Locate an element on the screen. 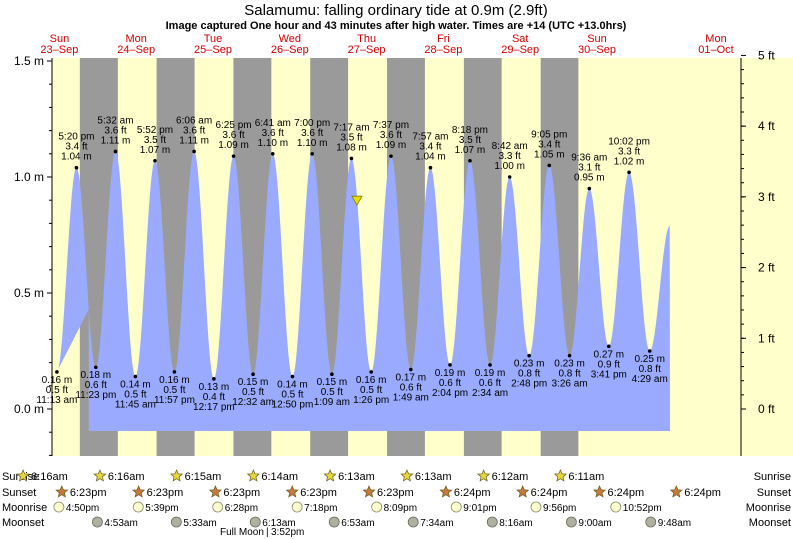 This screenshot has width=793, height=539. row-label-right: Moonset is located at coordinates (770, 523).